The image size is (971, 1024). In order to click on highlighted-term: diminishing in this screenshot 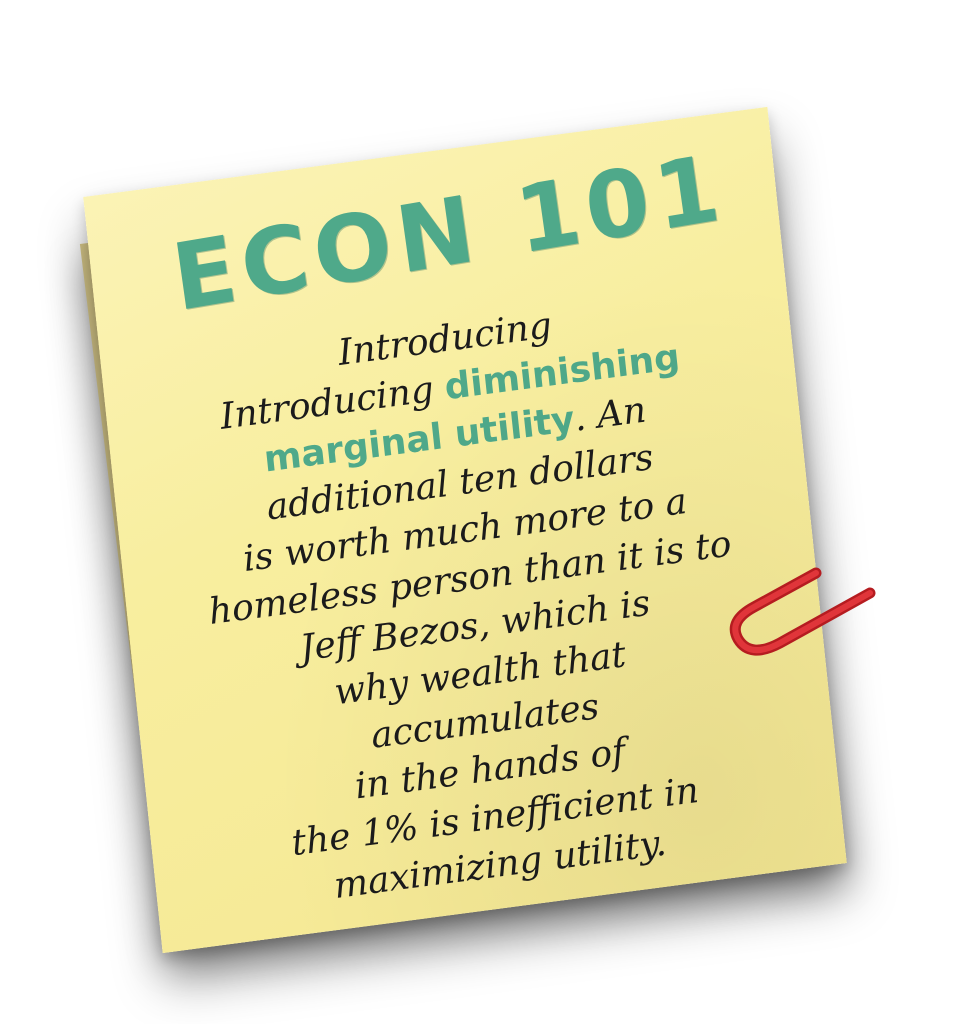, I will do `click(562, 372)`.